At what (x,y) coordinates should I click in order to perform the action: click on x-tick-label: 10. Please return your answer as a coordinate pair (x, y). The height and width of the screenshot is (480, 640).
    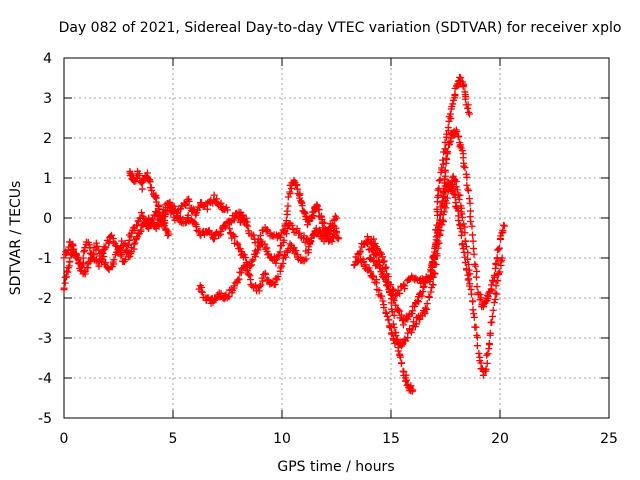
    Looking at the image, I should click on (282, 439).